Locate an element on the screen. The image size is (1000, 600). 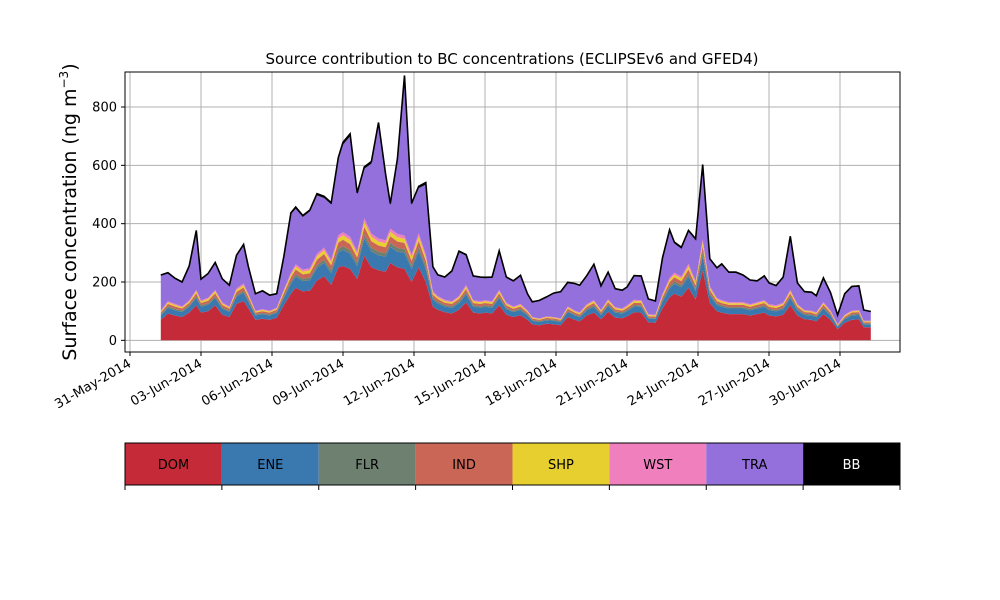
area-series-flr is located at coordinates (515, 280).